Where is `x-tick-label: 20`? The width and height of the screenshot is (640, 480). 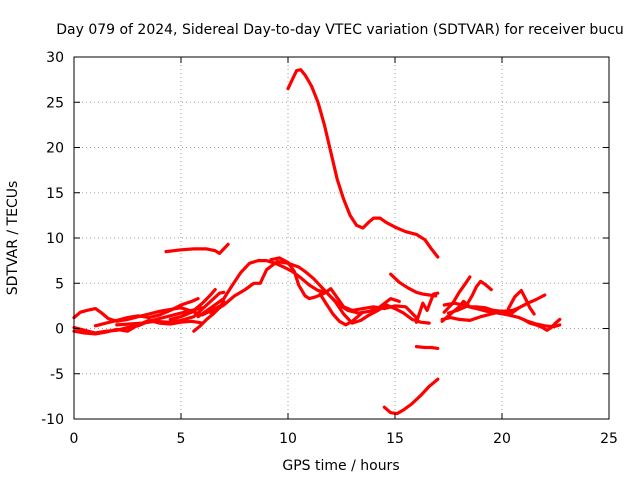 x-tick-label: 20 is located at coordinates (502, 439).